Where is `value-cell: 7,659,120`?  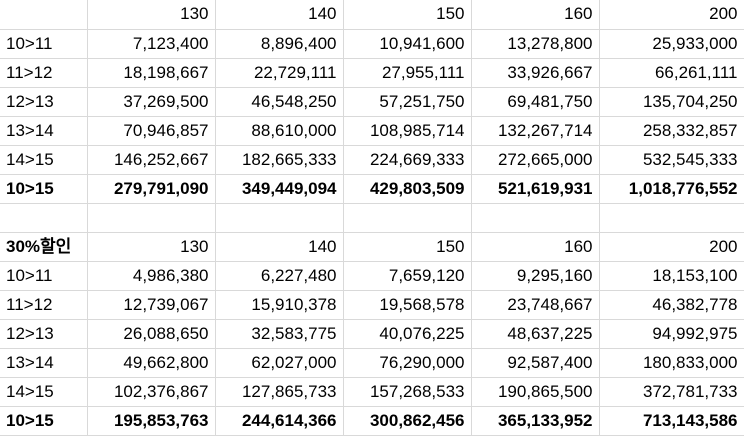
value-cell: 7,659,120 is located at coordinates (407, 276).